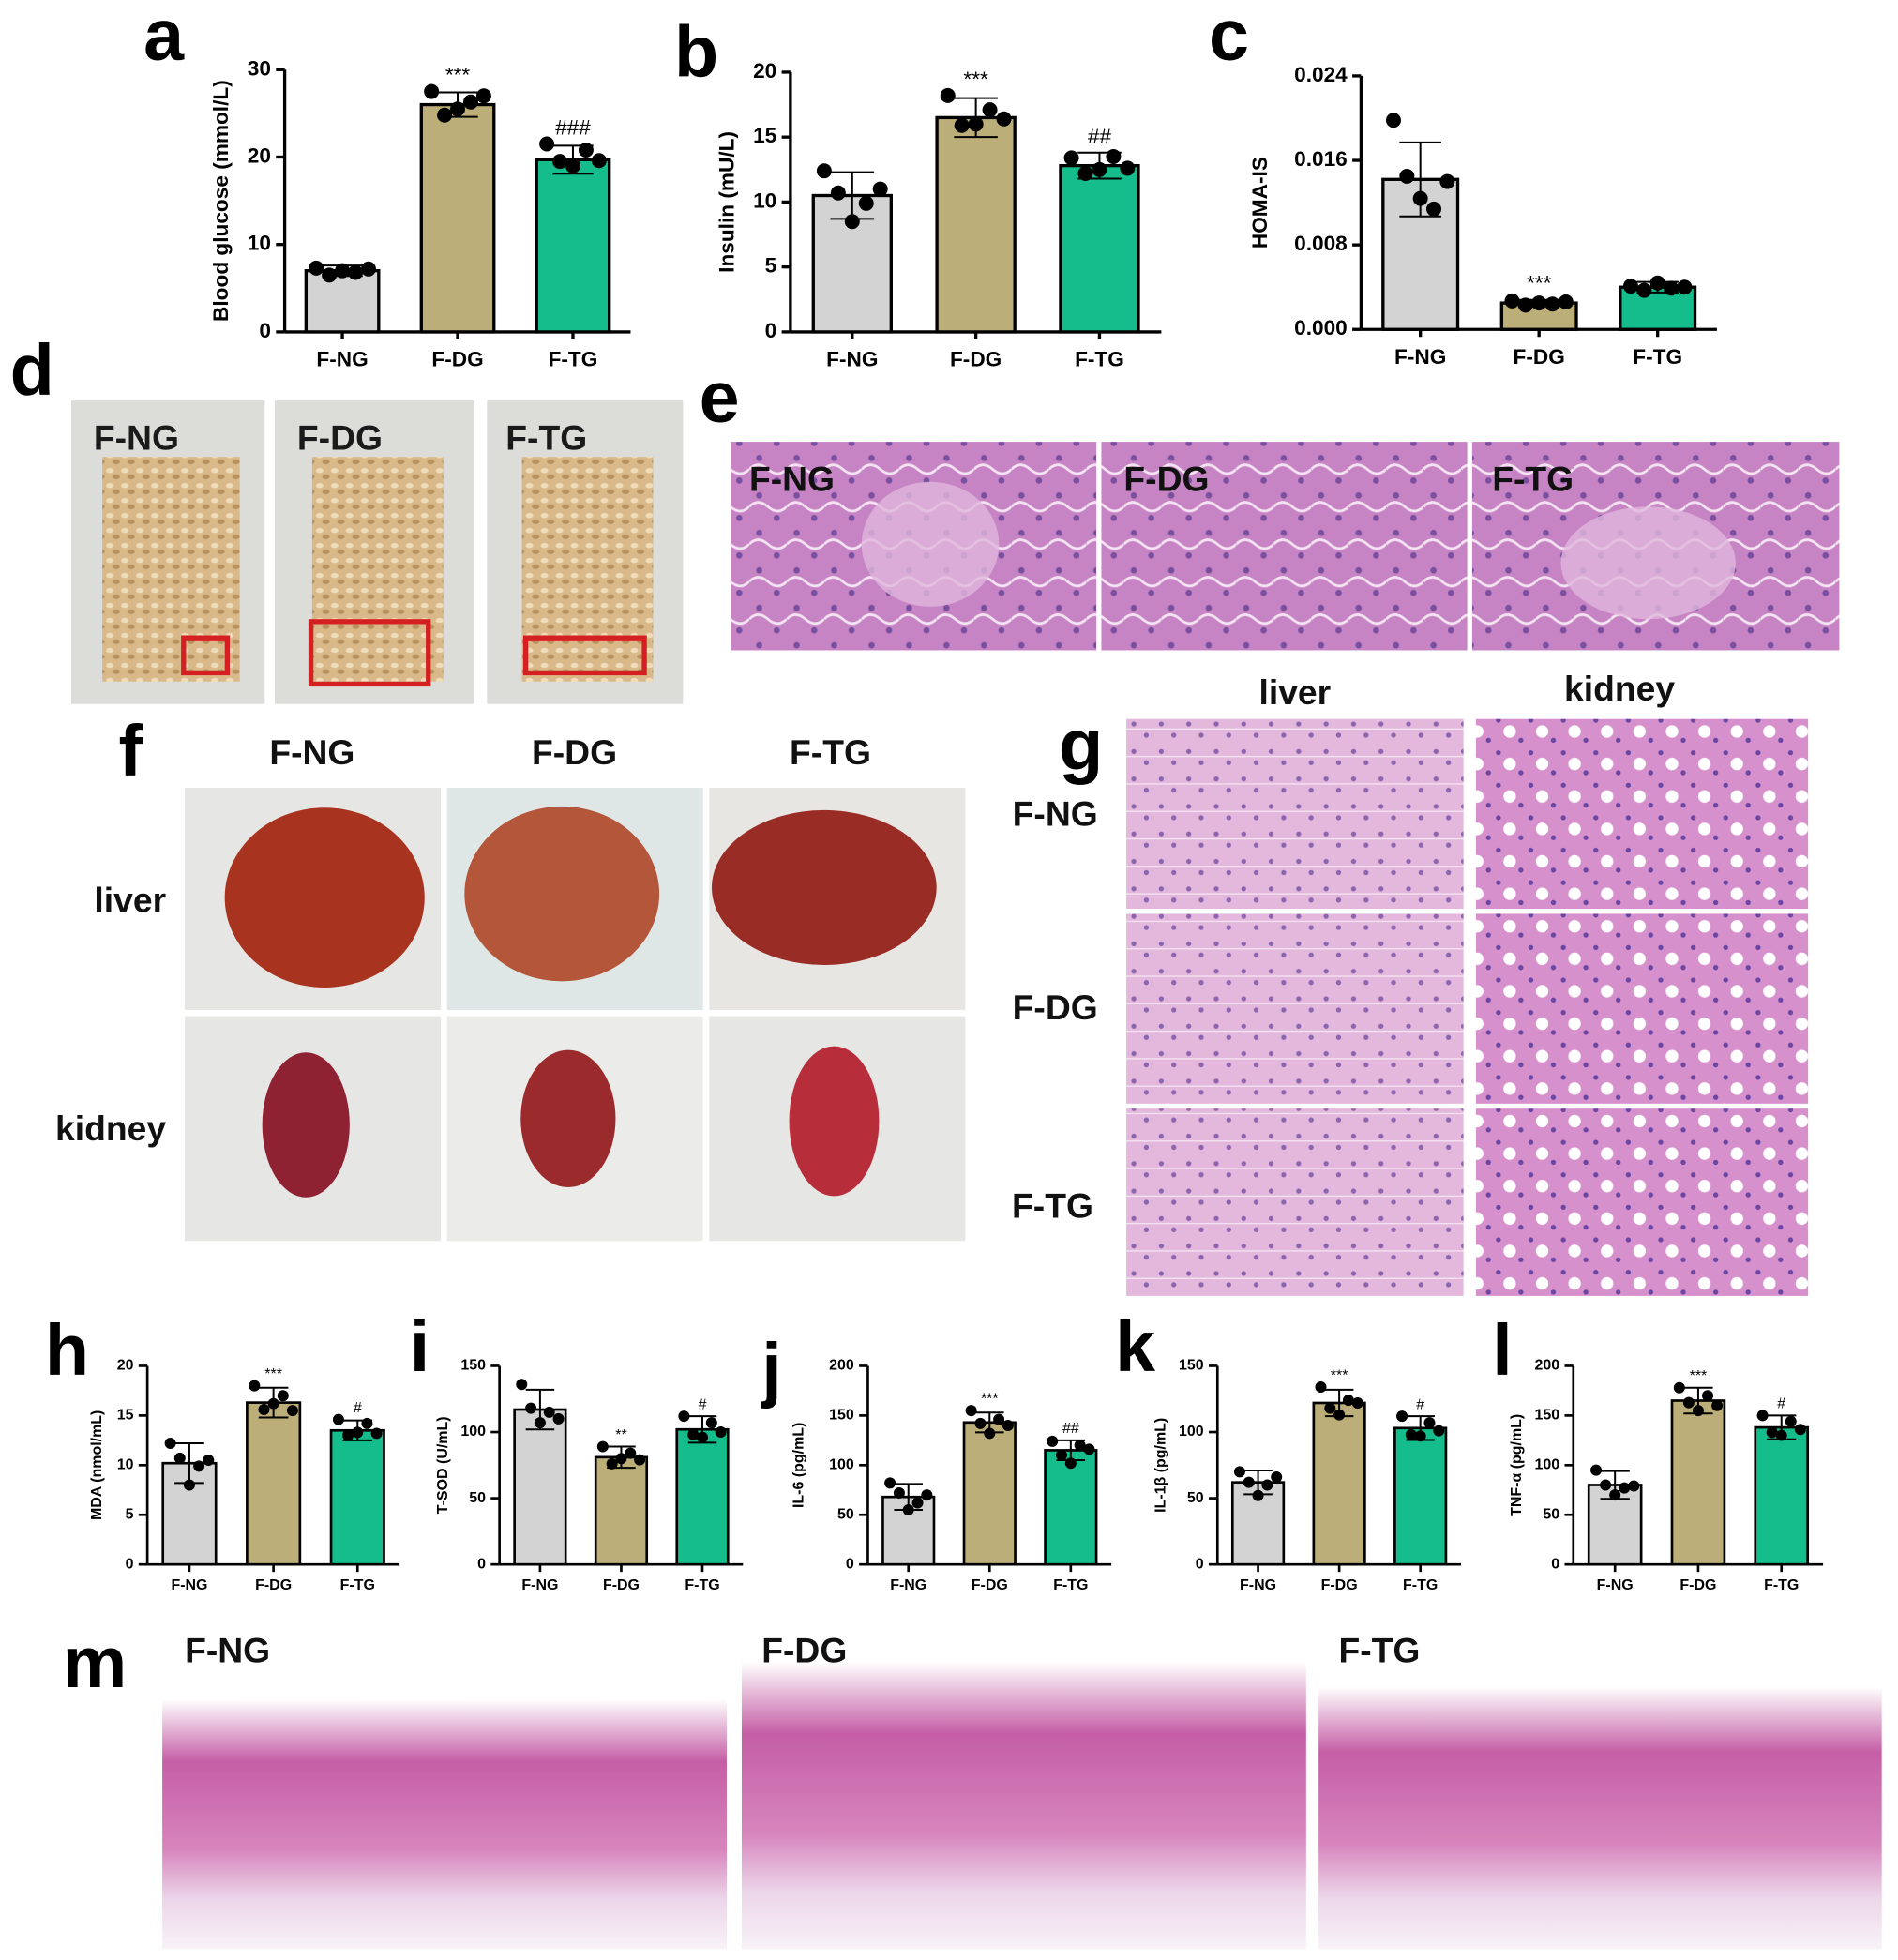 This screenshot has height=1960, width=1898. I want to click on liver, so click(562, 894).